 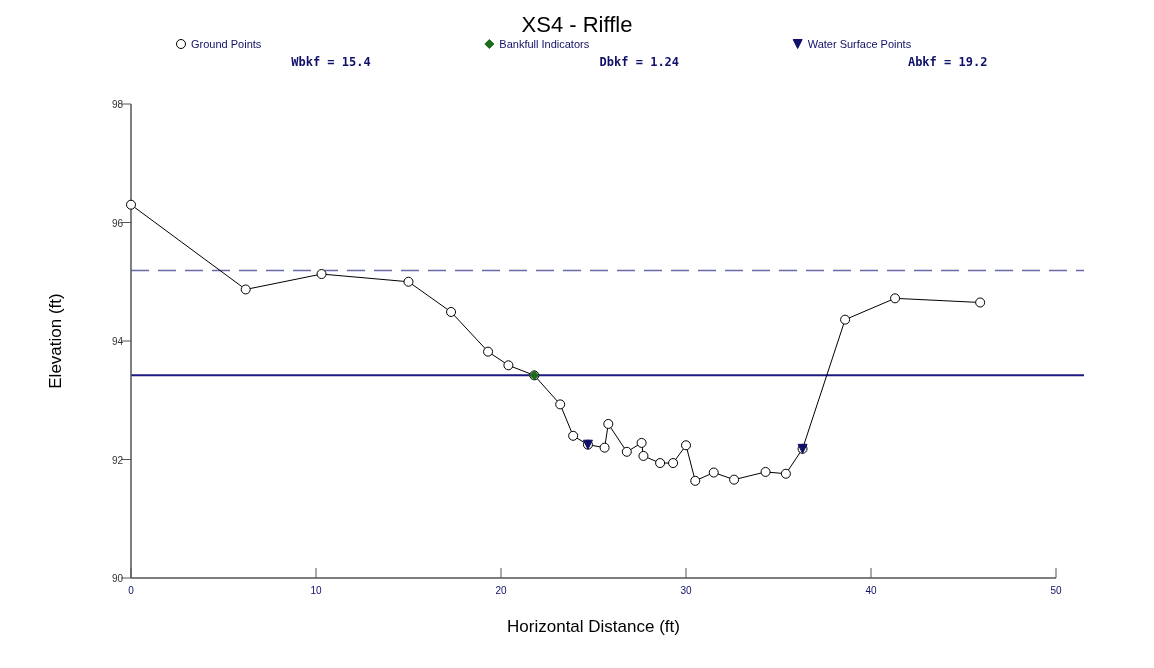 What do you see at coordinates (331, 62) in the screenshot?
I see `text: Wbkf = 15.4` at bounding box center [331, 62].